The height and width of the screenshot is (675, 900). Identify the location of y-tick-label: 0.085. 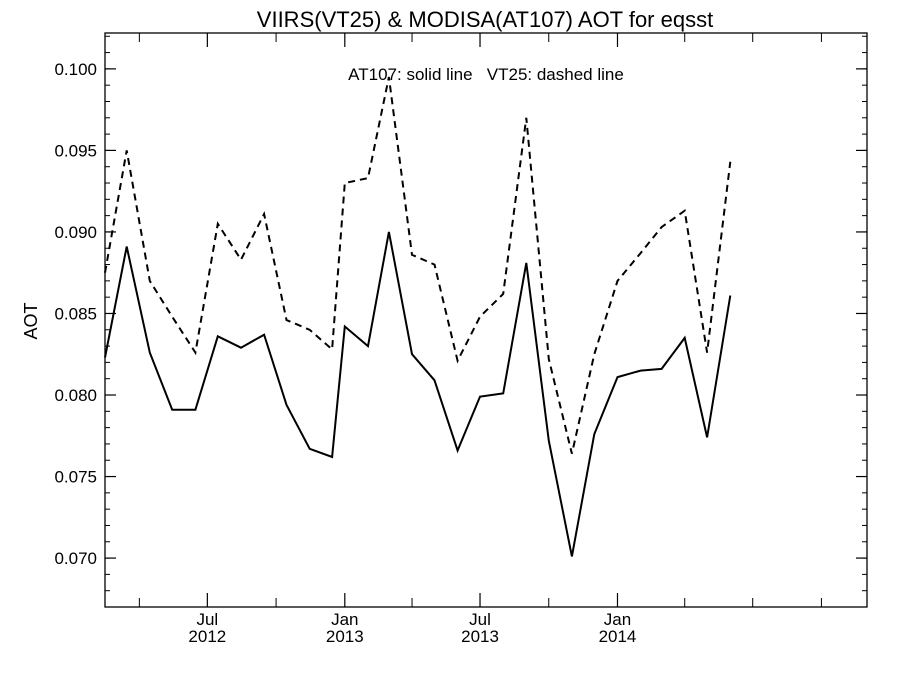
(75, 313).